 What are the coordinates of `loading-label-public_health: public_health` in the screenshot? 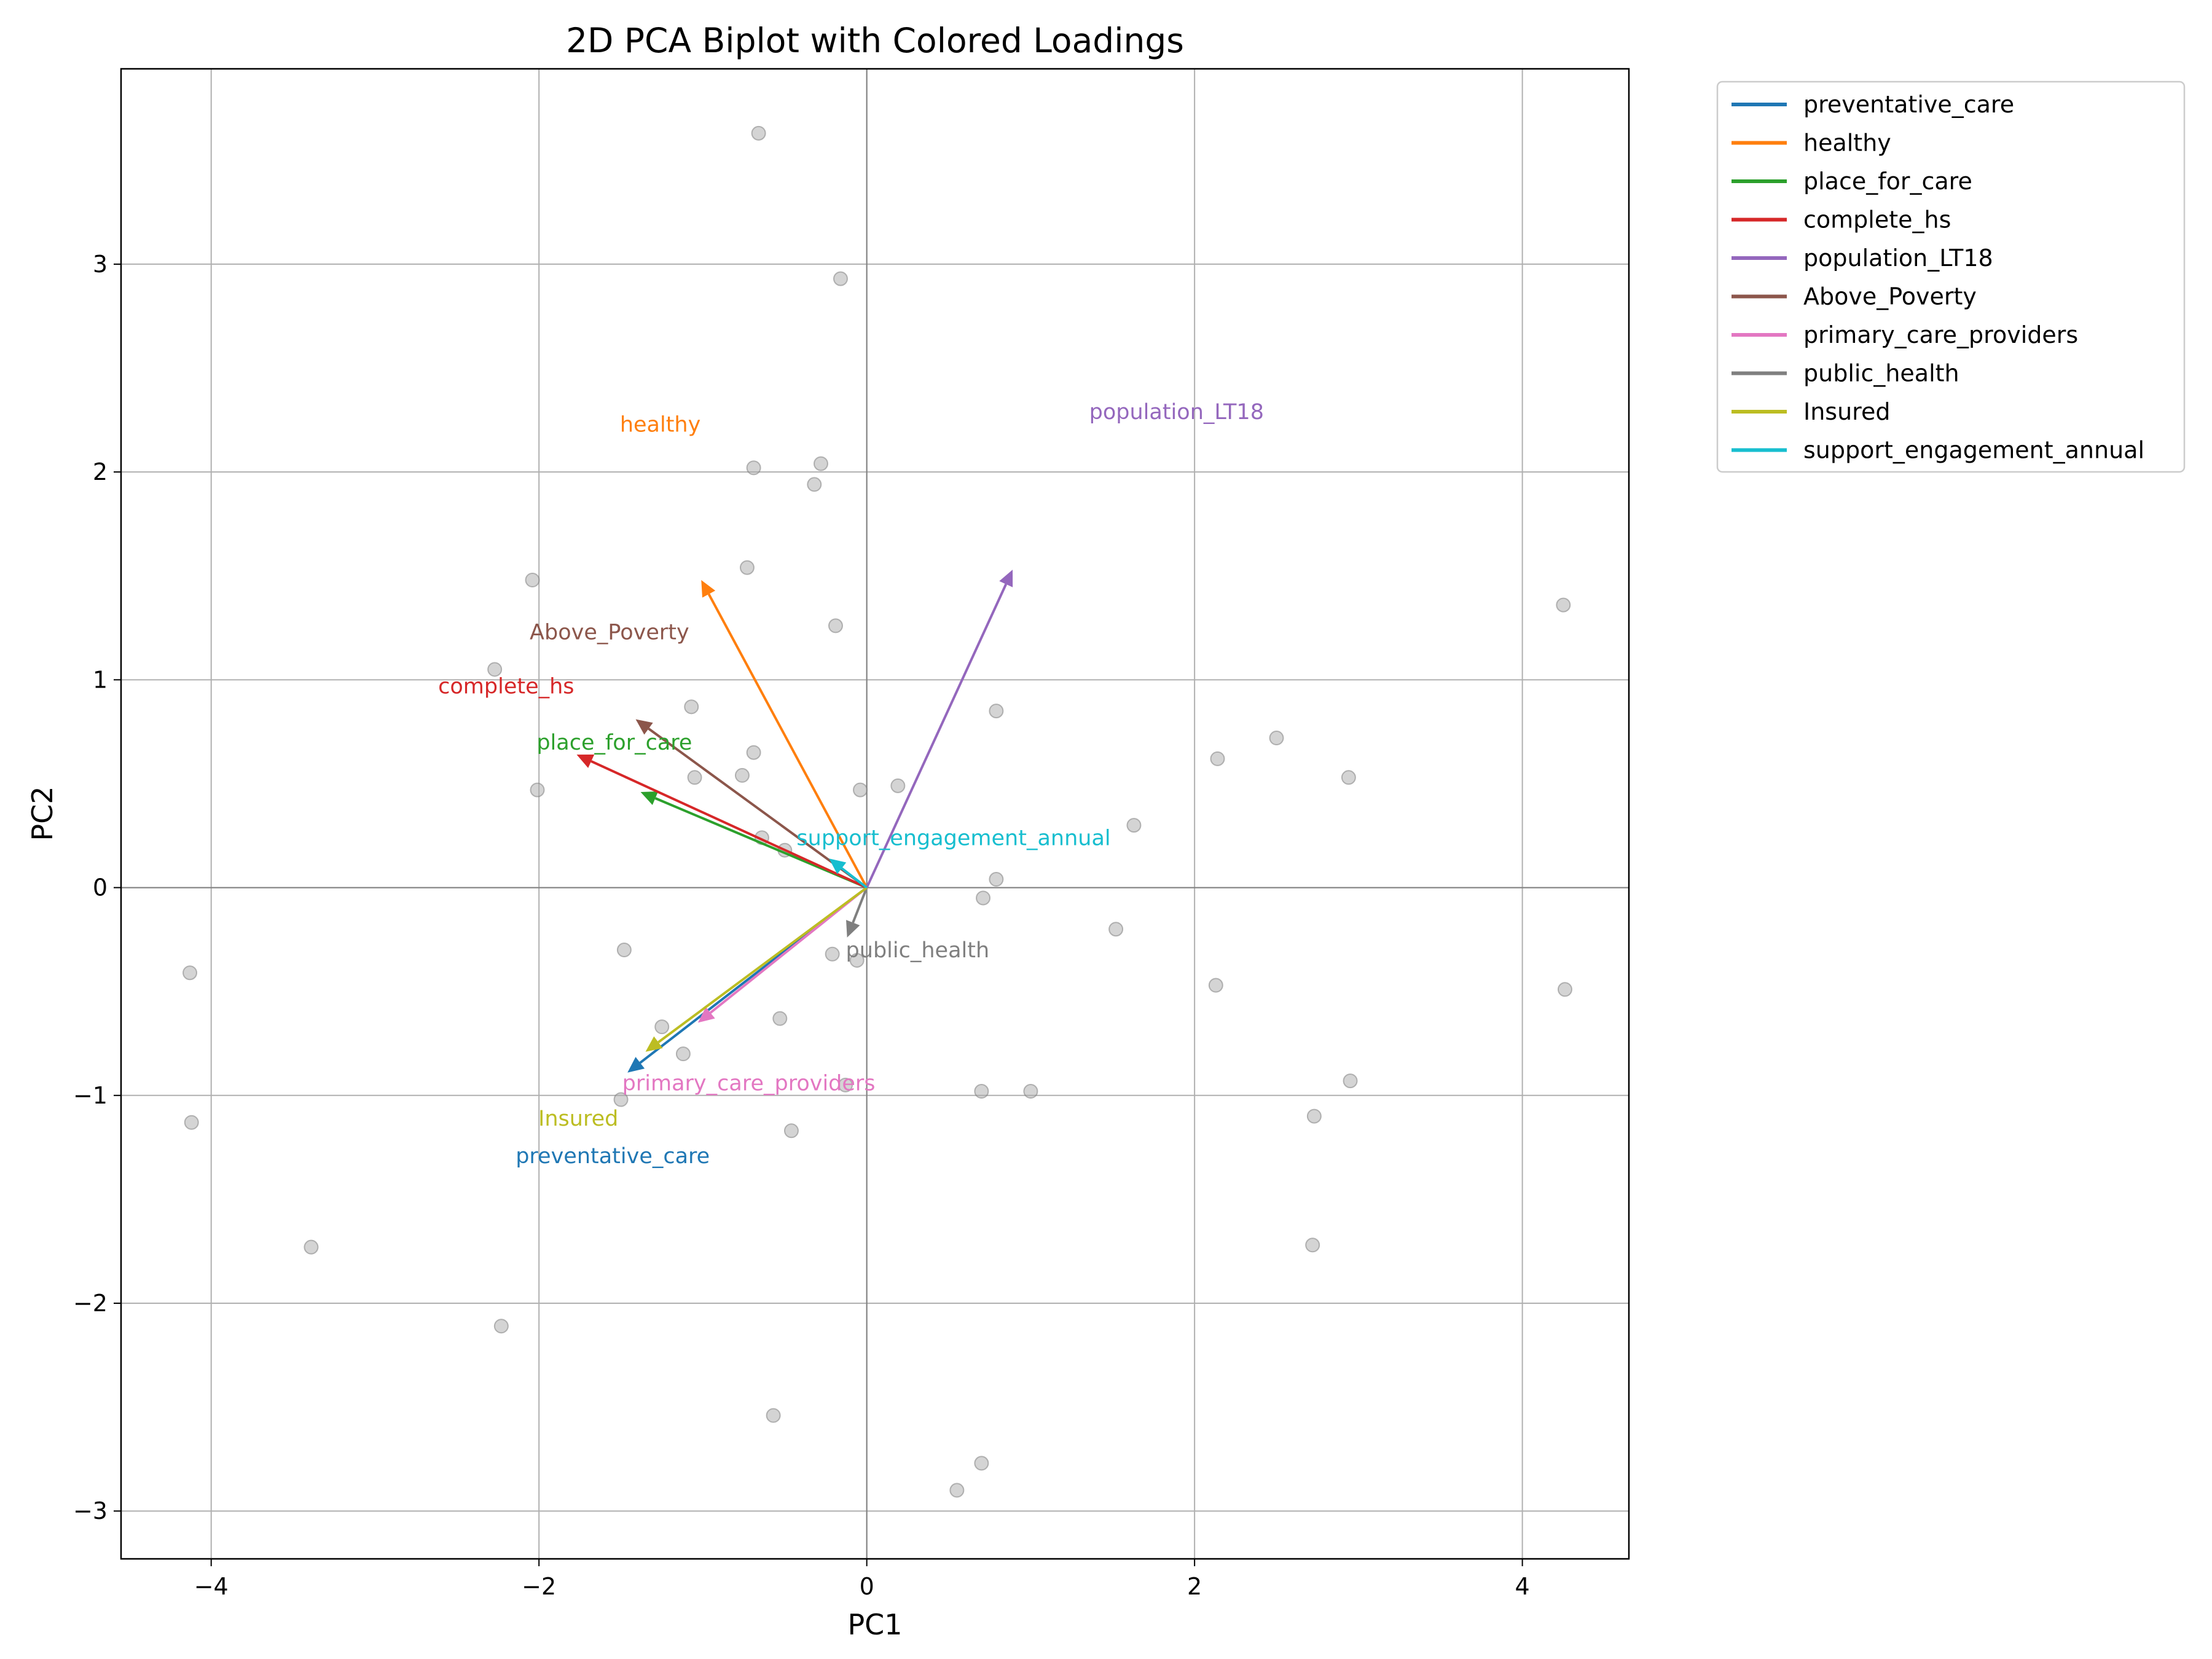 It's located at (918, 950).